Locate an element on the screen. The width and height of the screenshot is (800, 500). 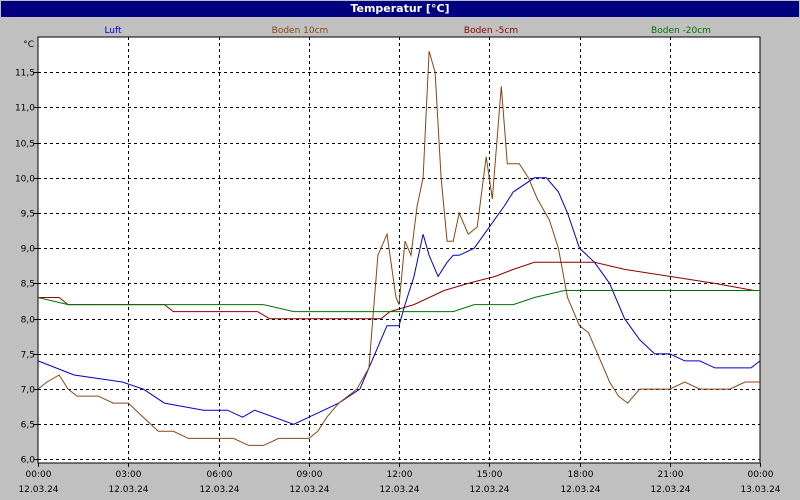
x-tick-time: 15:00 is located at coordinates (490, 475).